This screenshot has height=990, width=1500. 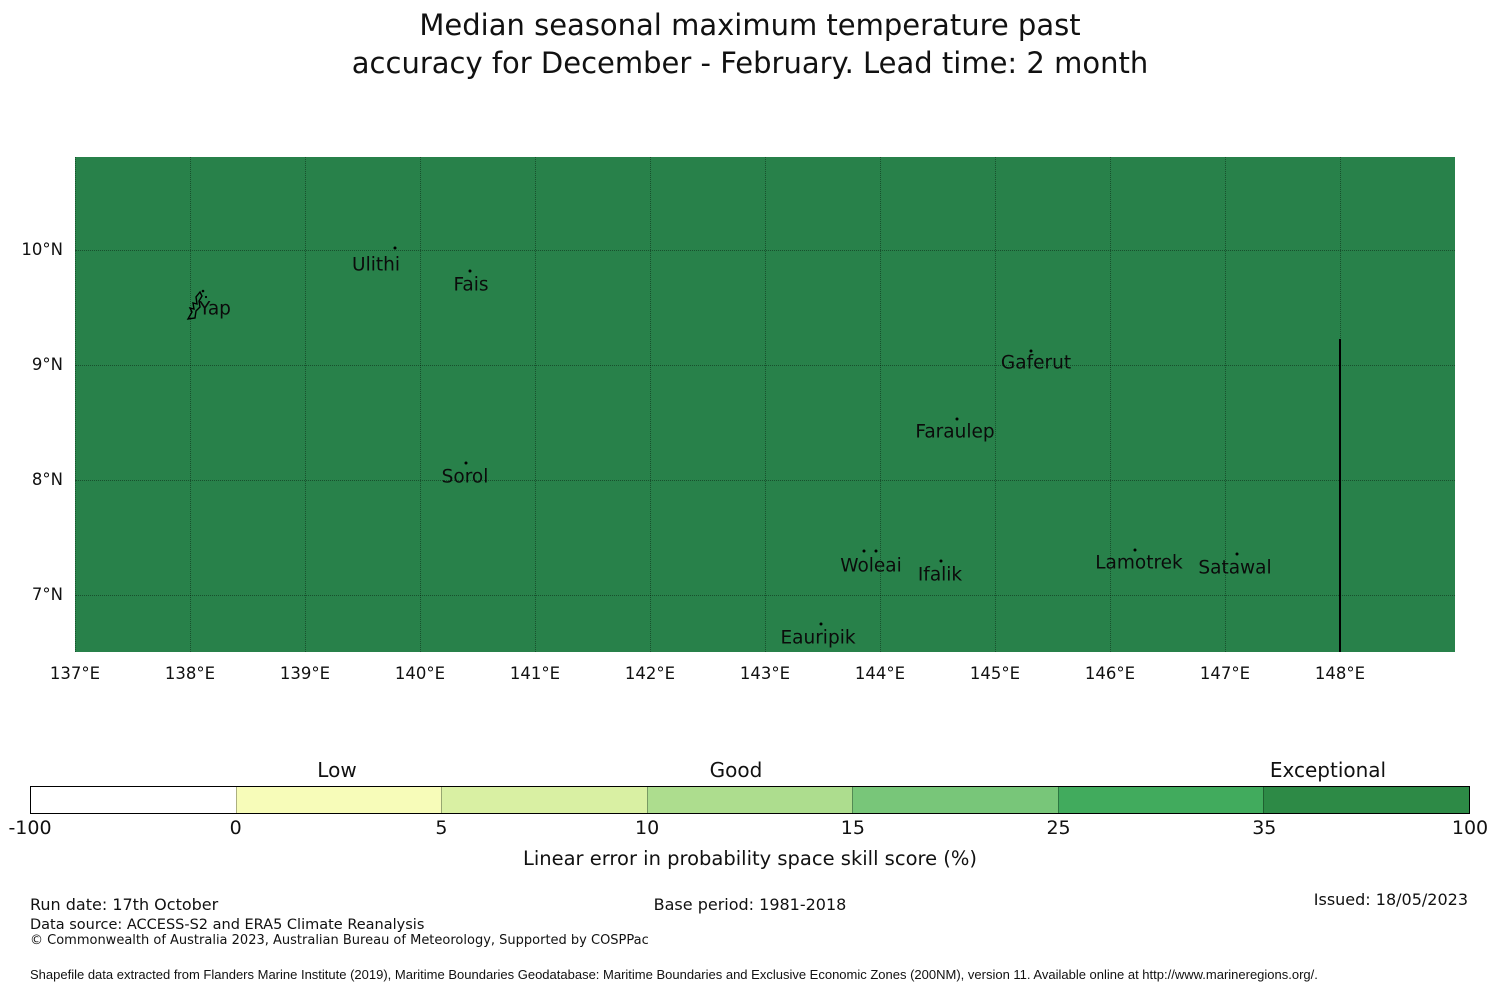 I want to click on x-tick-label: 137°E, so click(x=75, y=673).